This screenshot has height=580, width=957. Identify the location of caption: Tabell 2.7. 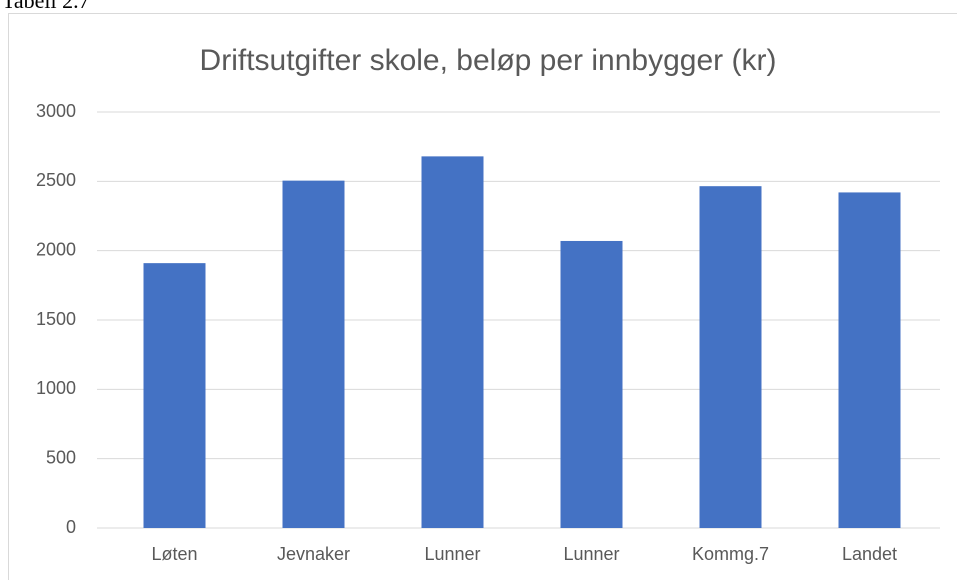
(46, 6).